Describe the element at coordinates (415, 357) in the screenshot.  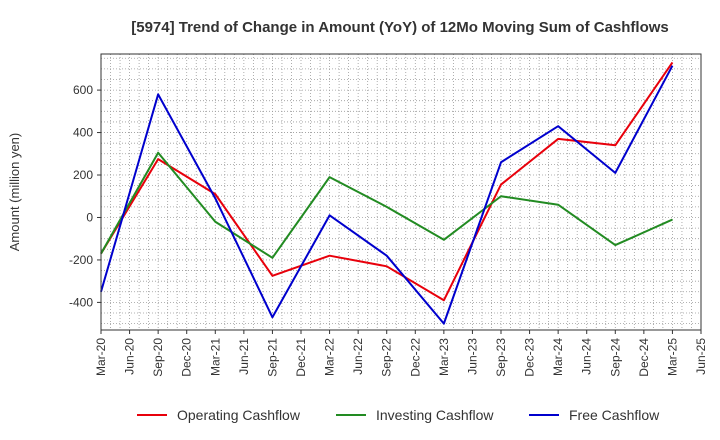
I see `x-tick-label: Dec-22` at that location.